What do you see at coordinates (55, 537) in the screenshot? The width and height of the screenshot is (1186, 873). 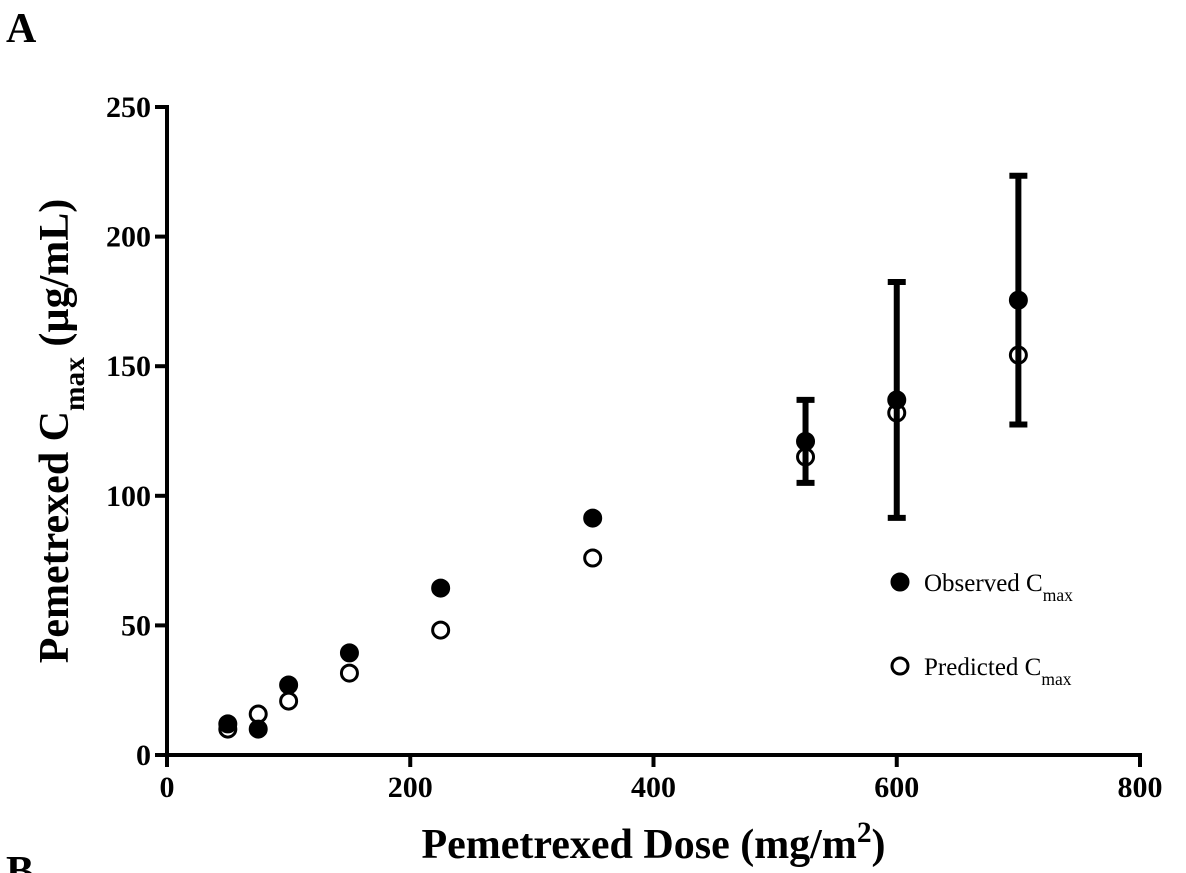 I see `text-part: Pemetrexed C` at bounding box center [55, 537].